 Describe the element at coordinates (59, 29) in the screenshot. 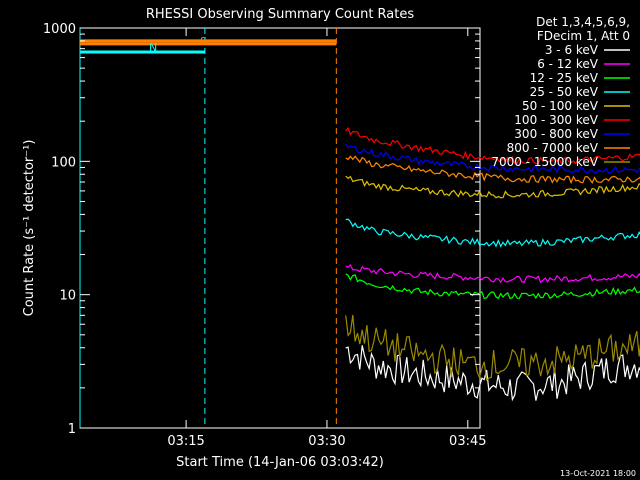

I see `y-tick-label-3: 1000` at that location.